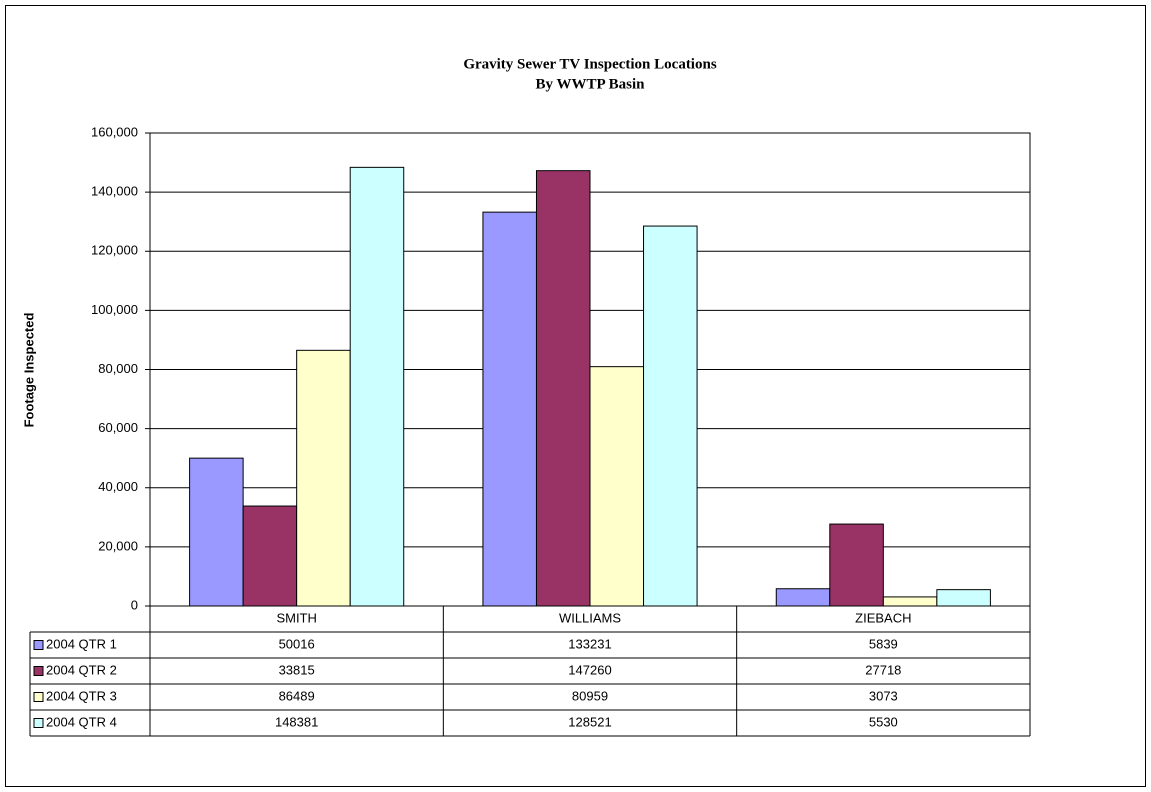 The height and width of the screenshot is (792, 1151). Describe the element at coordinates (118, 486) in the screenshot. I see `y-tick-label: 40,000` at that location.